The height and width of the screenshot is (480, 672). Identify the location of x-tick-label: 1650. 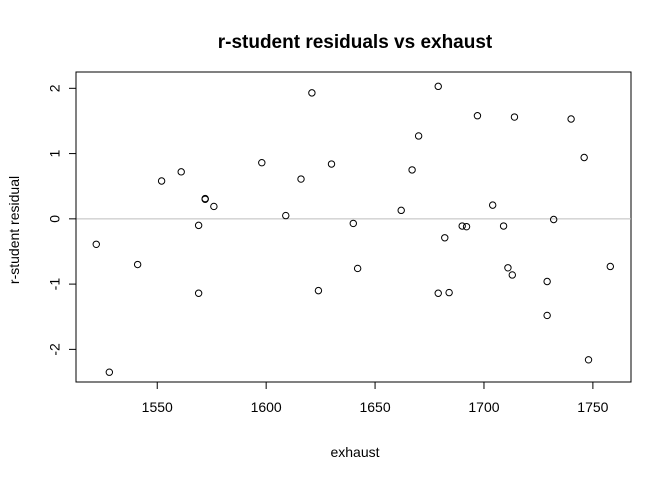
(374, 407).